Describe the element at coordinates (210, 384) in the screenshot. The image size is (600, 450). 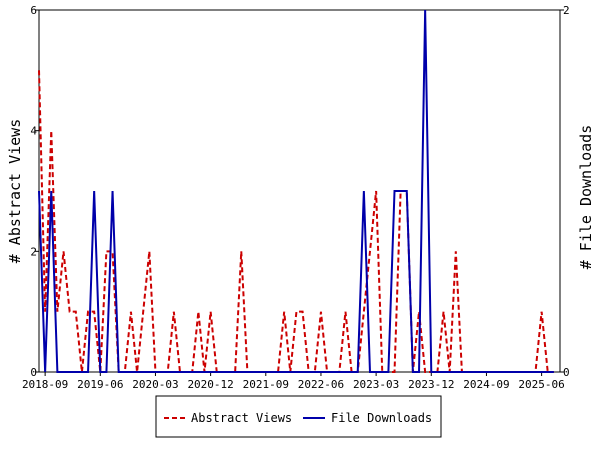
I see `x-tick-label: 2020-12` at that location.